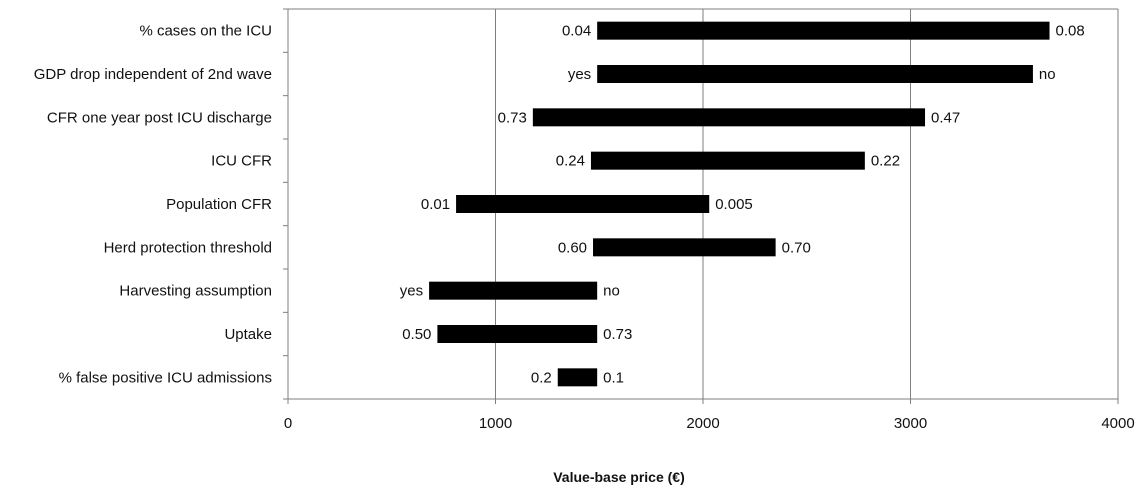 This screenshot has height=491, width=1143. What do you see at coordinates (416, 334) in the screenshot?
I see `bar-low-label-7: 0.50` at bounding box center [416, 334].